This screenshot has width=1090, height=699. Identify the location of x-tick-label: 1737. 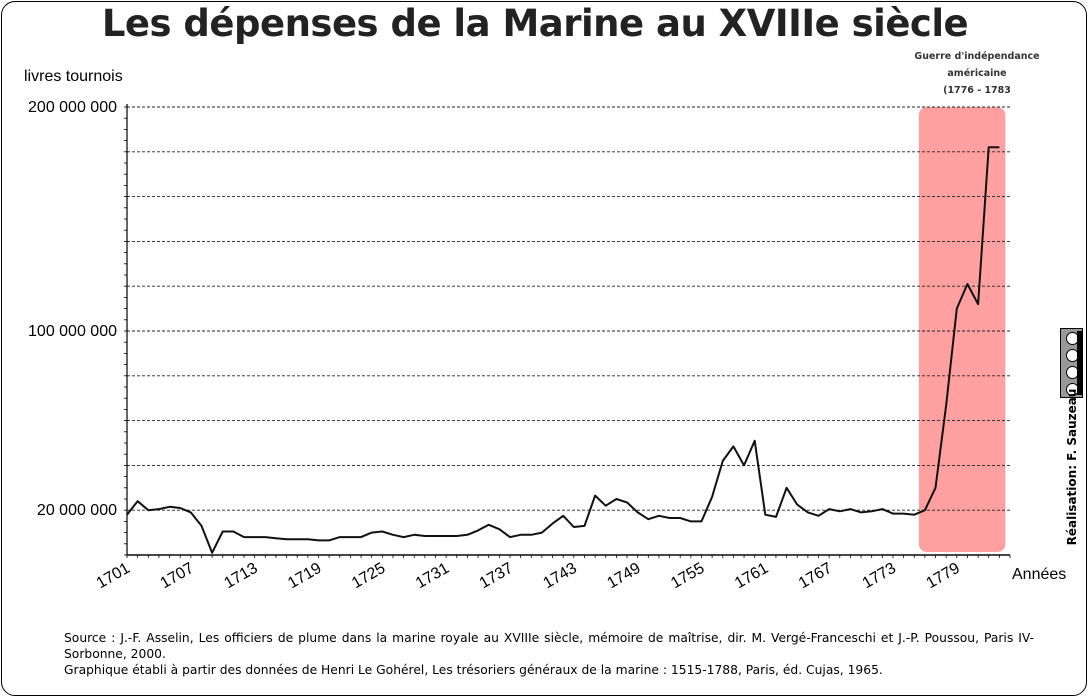
(496, 576).